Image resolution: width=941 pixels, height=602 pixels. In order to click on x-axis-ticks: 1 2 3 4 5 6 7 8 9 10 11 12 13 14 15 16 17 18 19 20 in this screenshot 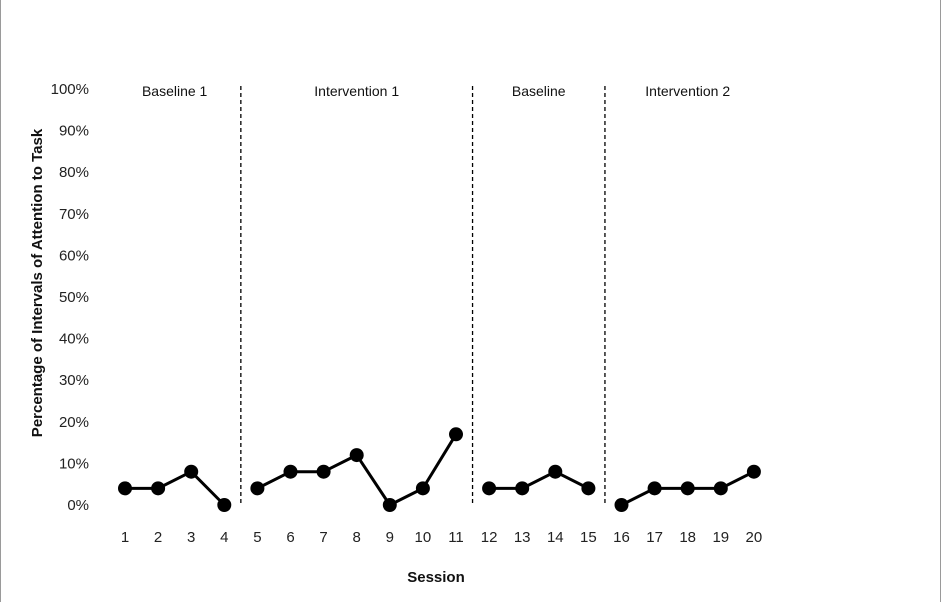, I will do `click(441, 537)`.